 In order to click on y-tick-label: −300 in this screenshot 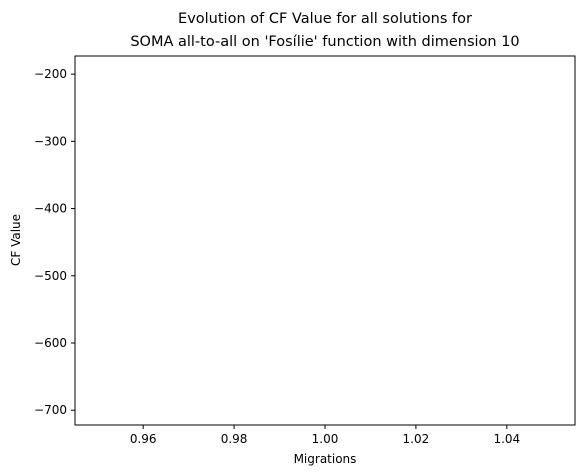, I will do `click(50, 141)`.